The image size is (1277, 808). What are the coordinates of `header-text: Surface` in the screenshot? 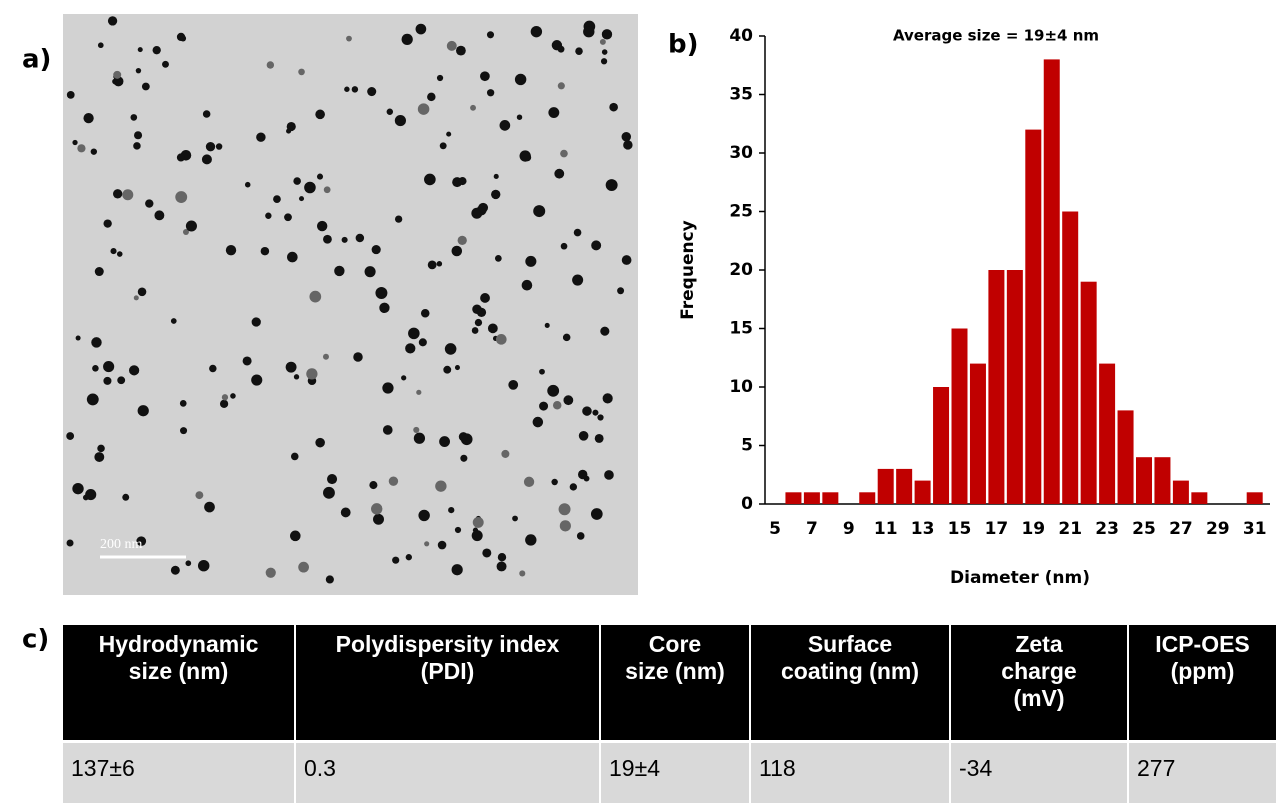 It's located at (850, 644).